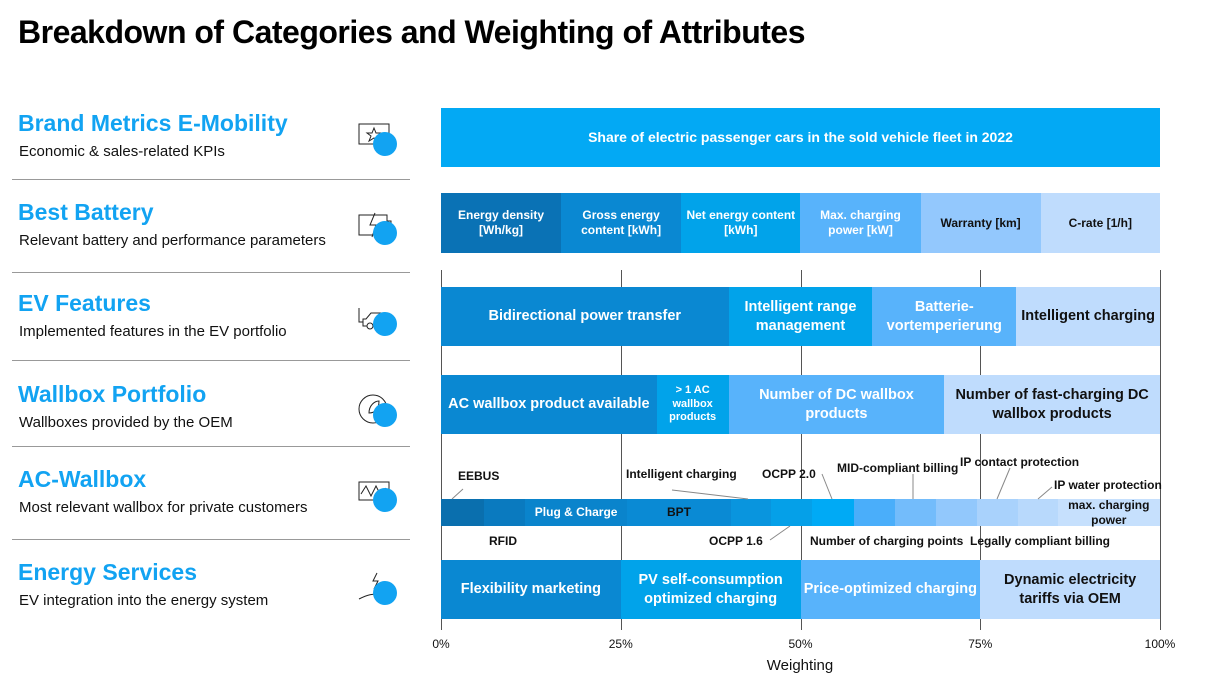 The image size is (1222, 685). I want to click on leaf-plug-icon, so click(378, 410).